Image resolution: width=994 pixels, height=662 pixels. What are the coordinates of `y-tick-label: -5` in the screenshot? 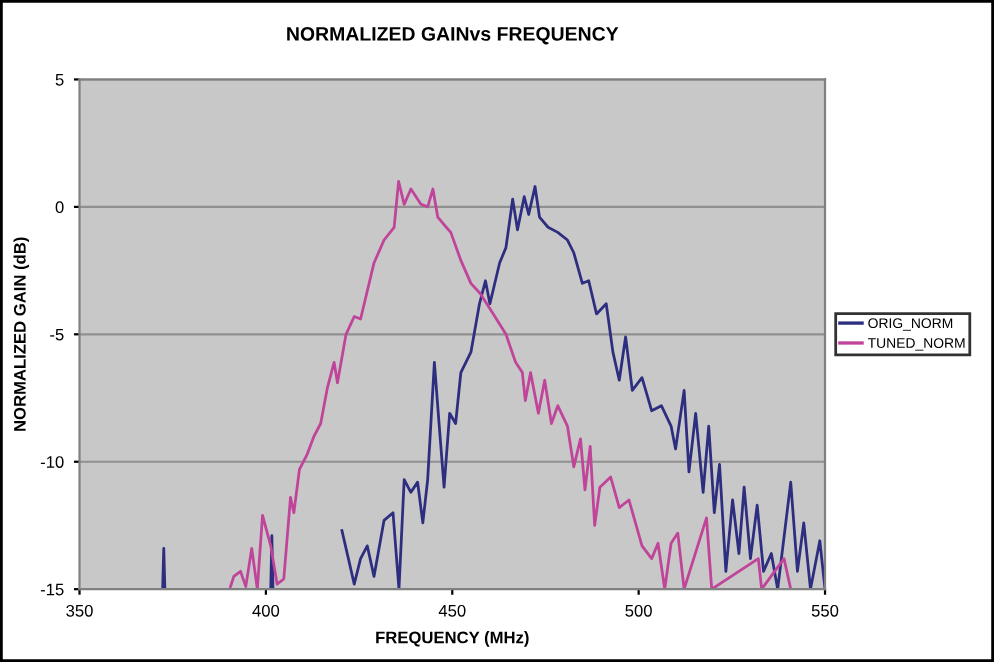 It's located at (57, 334).